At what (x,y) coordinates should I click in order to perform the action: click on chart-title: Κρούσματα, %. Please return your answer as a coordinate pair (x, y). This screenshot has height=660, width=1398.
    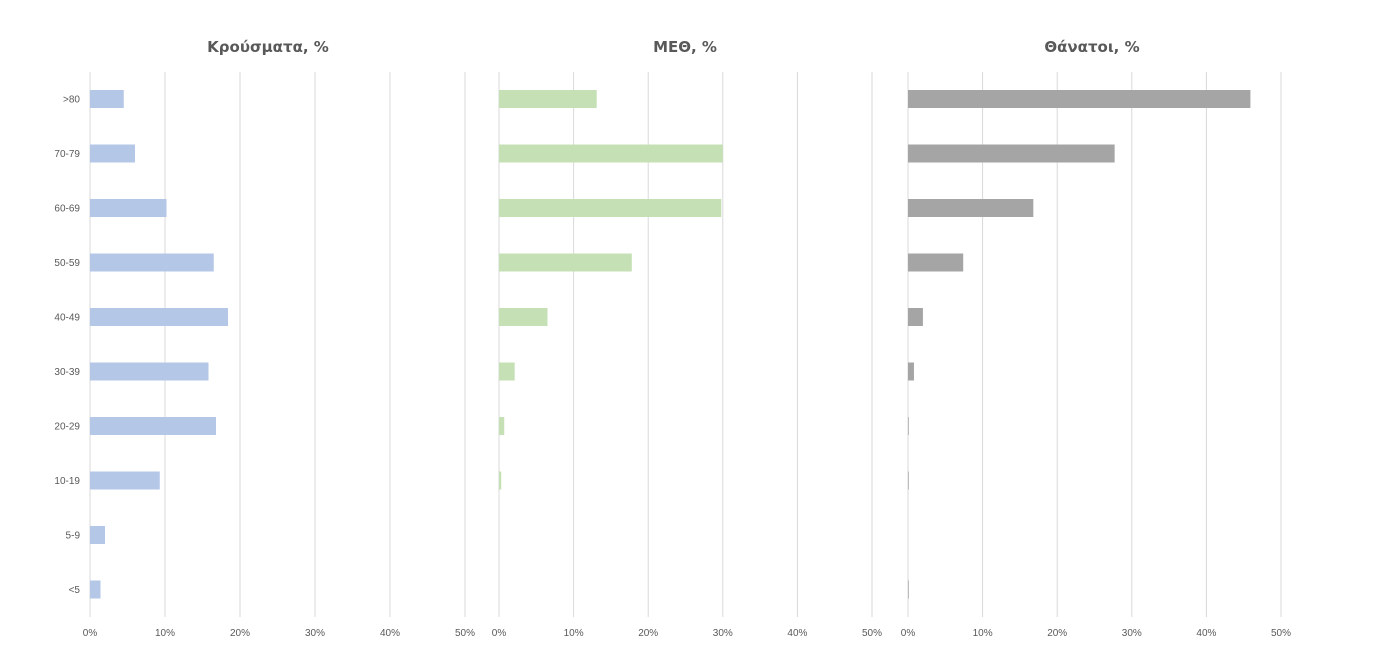
    Looking at the image, I should click on (268, 47).